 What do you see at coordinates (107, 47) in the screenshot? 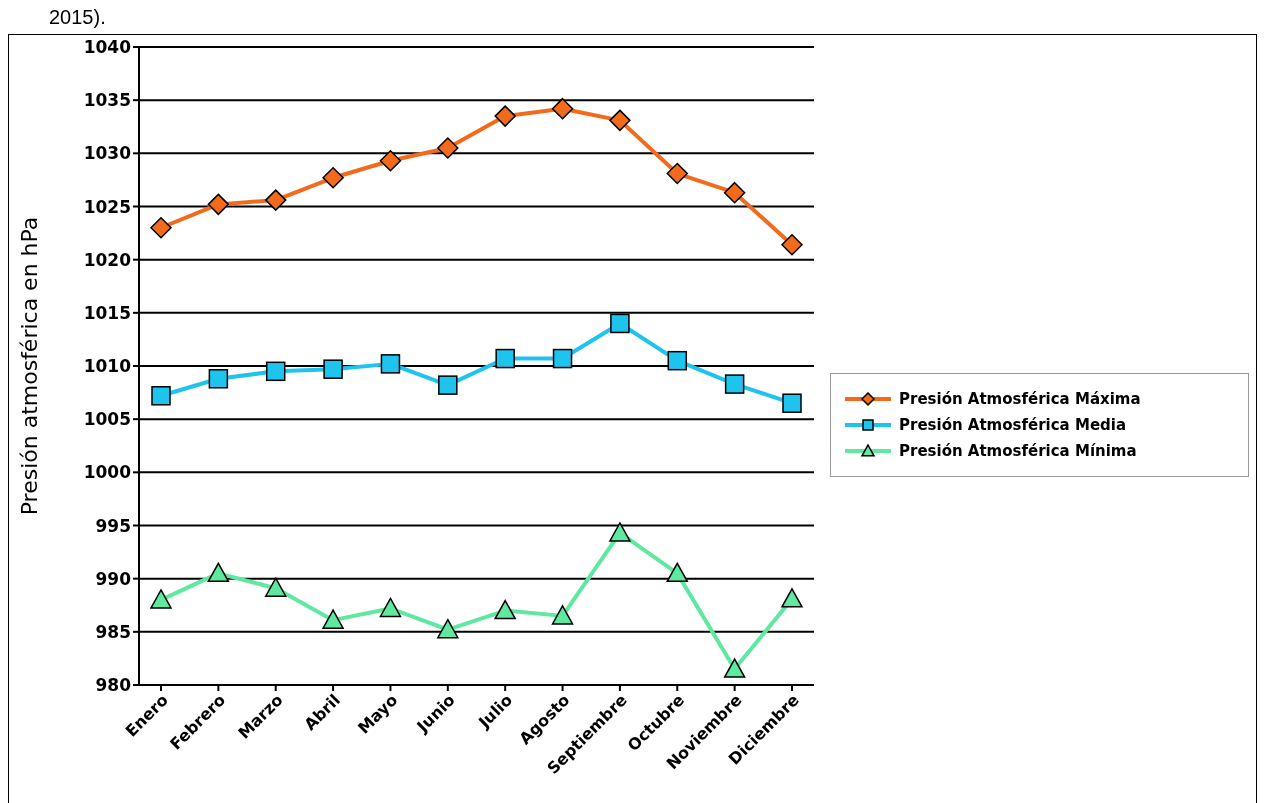
I see `y-tick-label: 1040` at bounding box center [107, 47].